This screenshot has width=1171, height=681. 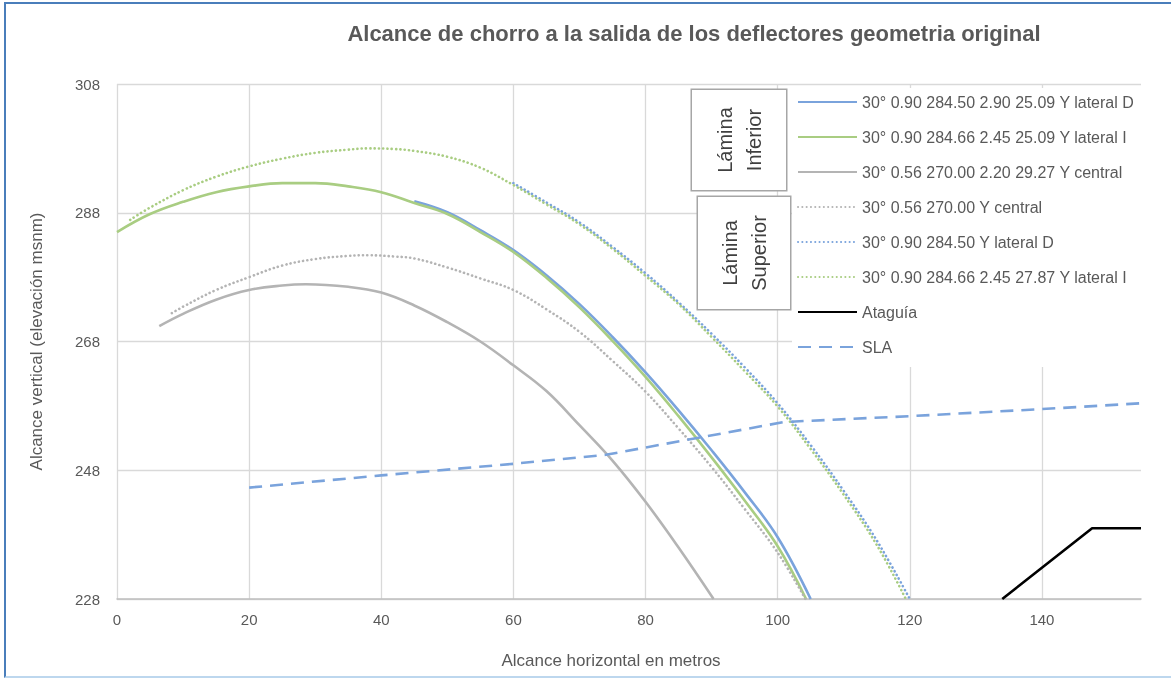 What do you see at coordinates (739, 139) in the screenshot?
I see `annotation: Lámina Inferior` at bounding box center [739, 139].